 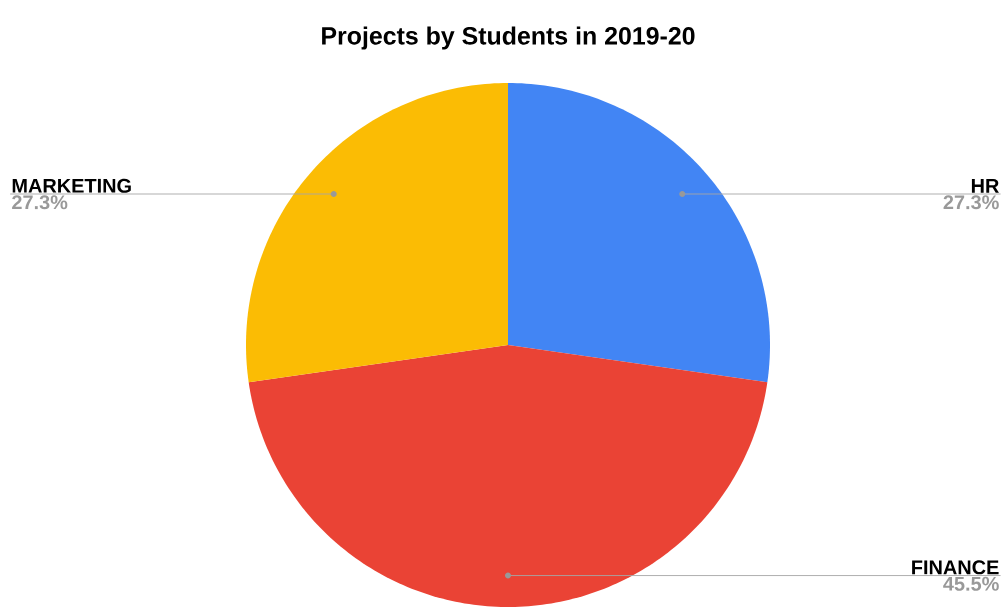 I want to click on slice-label: MARKETING, so click(x=71, y=185).